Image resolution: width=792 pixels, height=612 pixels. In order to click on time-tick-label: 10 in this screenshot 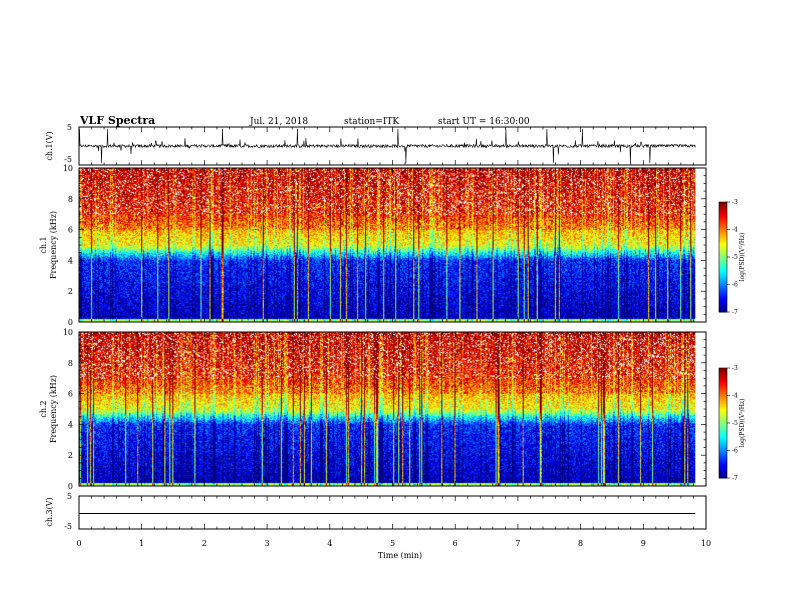, I will do `click(706, 543)`.